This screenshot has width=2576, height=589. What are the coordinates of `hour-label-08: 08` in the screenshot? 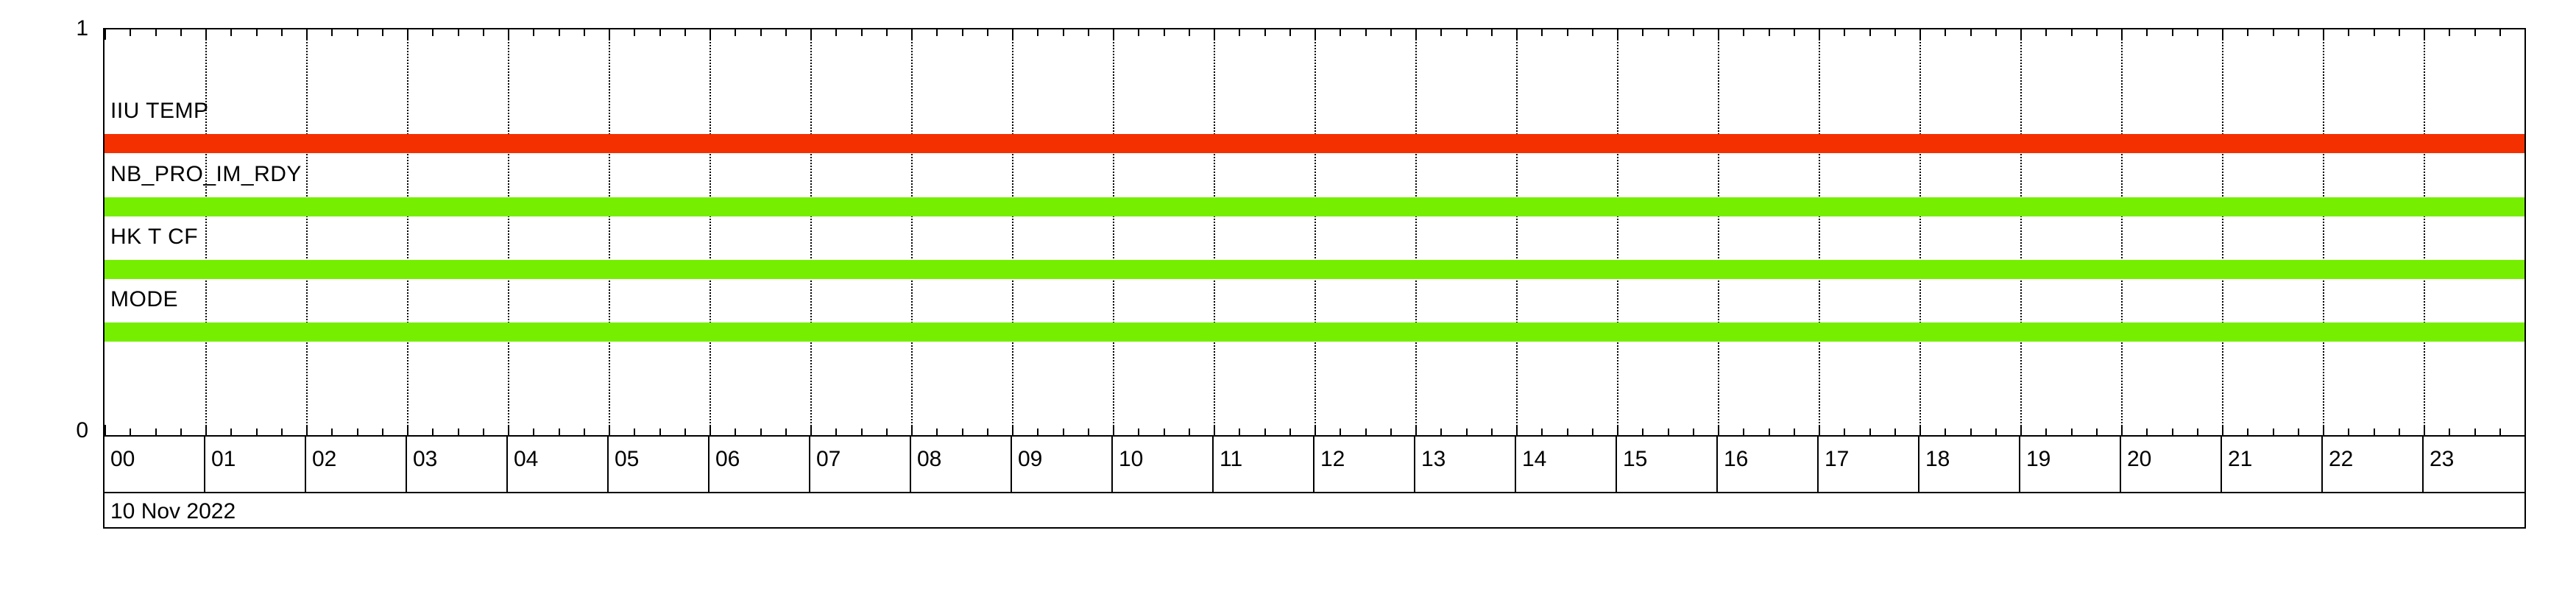 It's located at (929, 459).